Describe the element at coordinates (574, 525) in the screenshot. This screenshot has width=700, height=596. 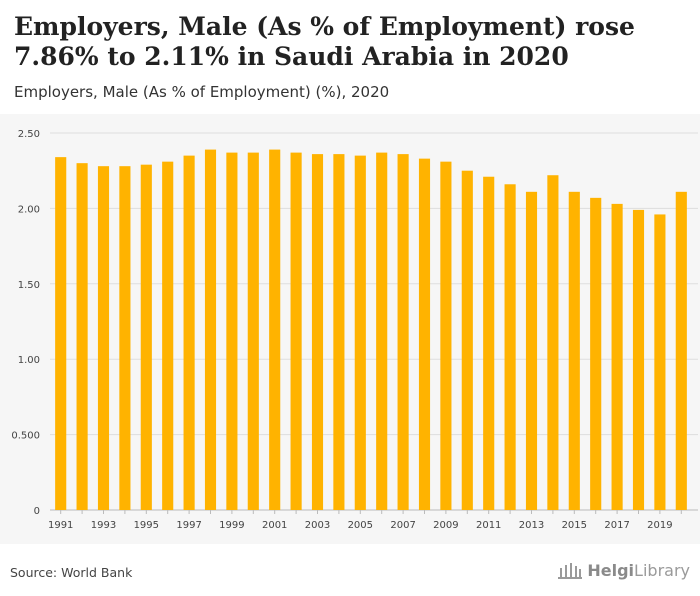
I see `x-tick-label: 2015` at that location.